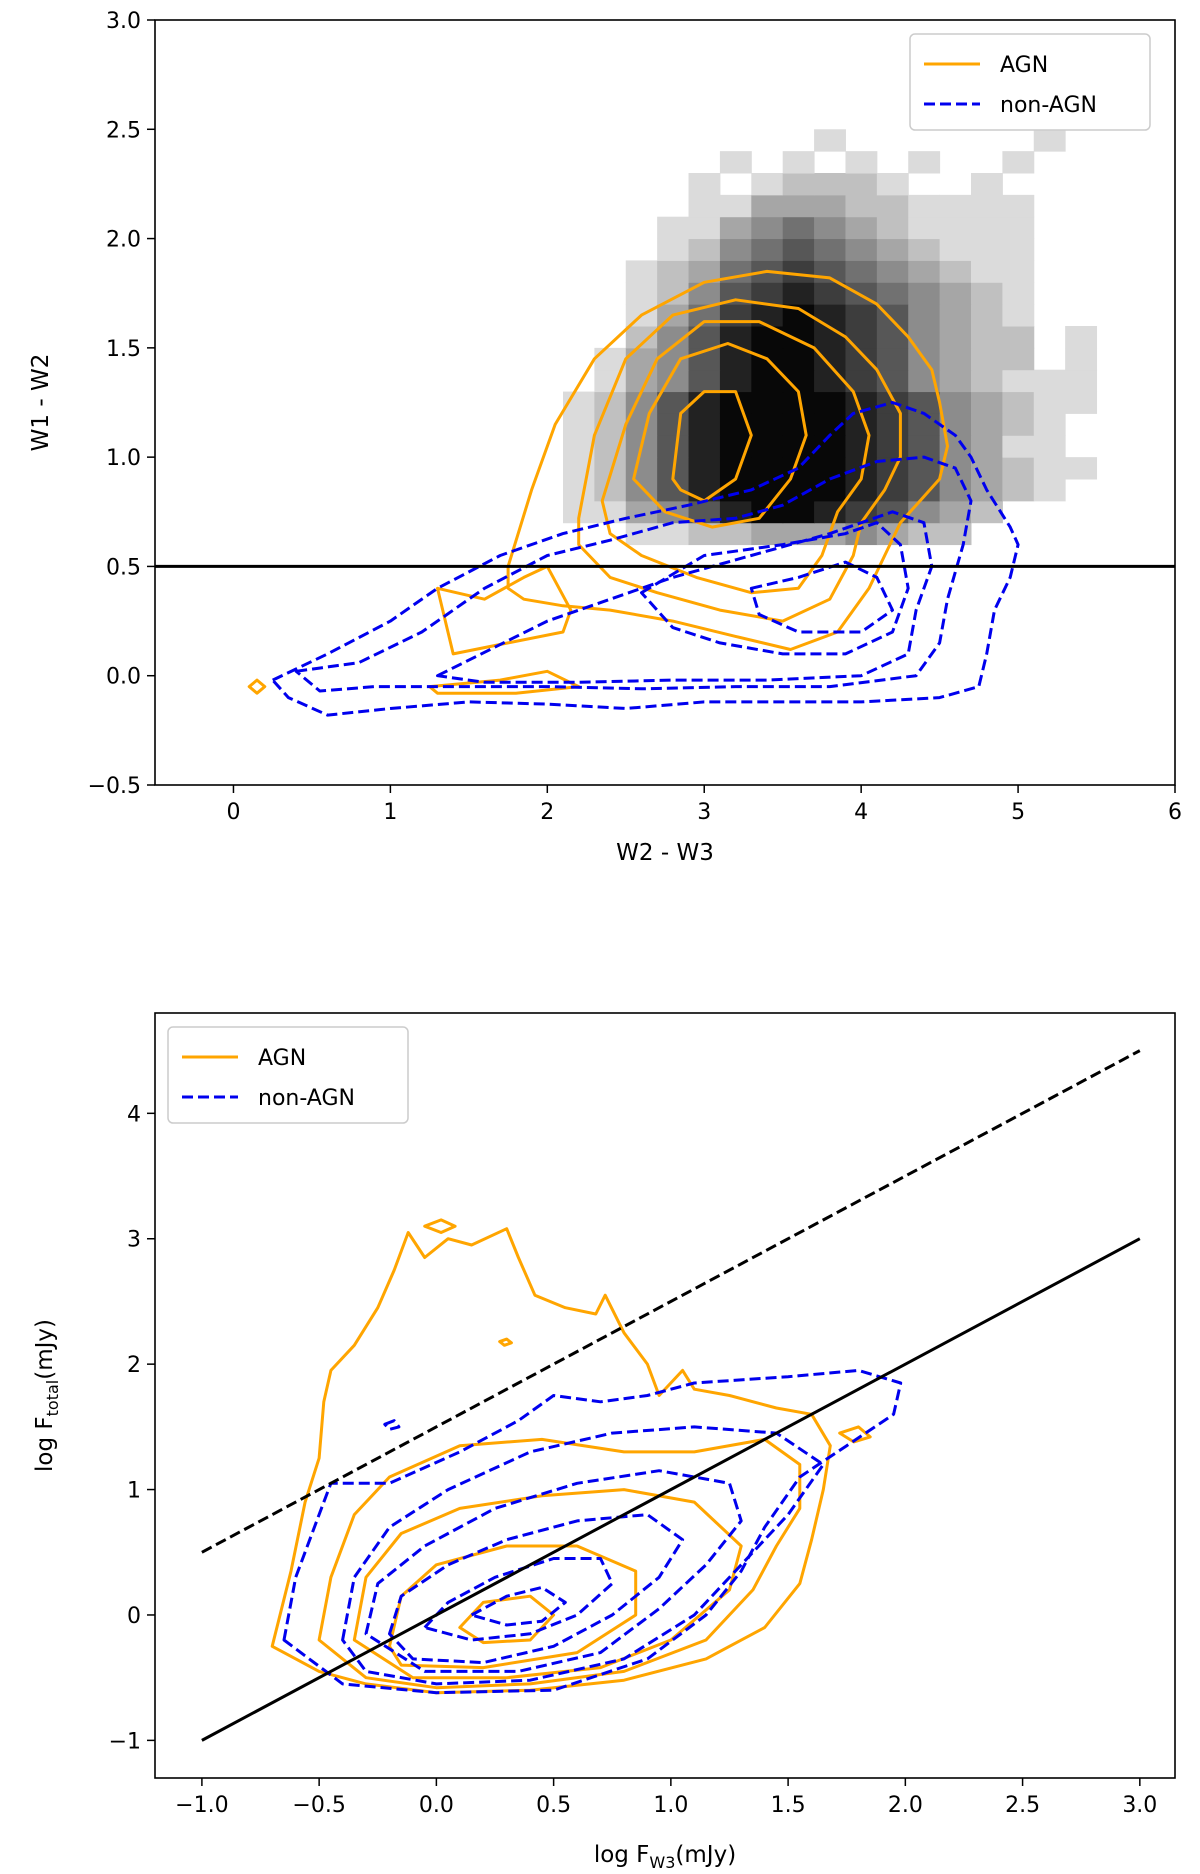 This screenshot has height=1874, width=1200. I want to click on y-tick-label: 0.0, so click(123, 677).